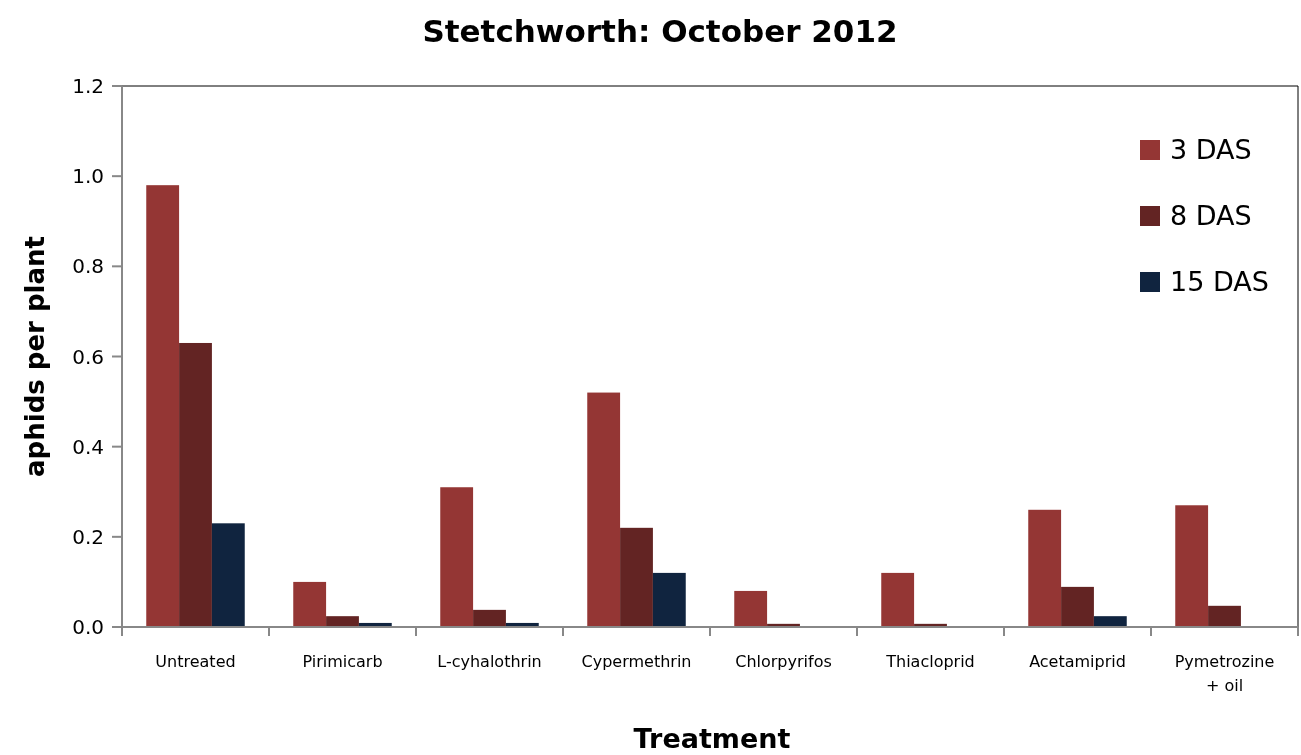  I want to click on x-axis-title: Treatment, so click(712, 738).